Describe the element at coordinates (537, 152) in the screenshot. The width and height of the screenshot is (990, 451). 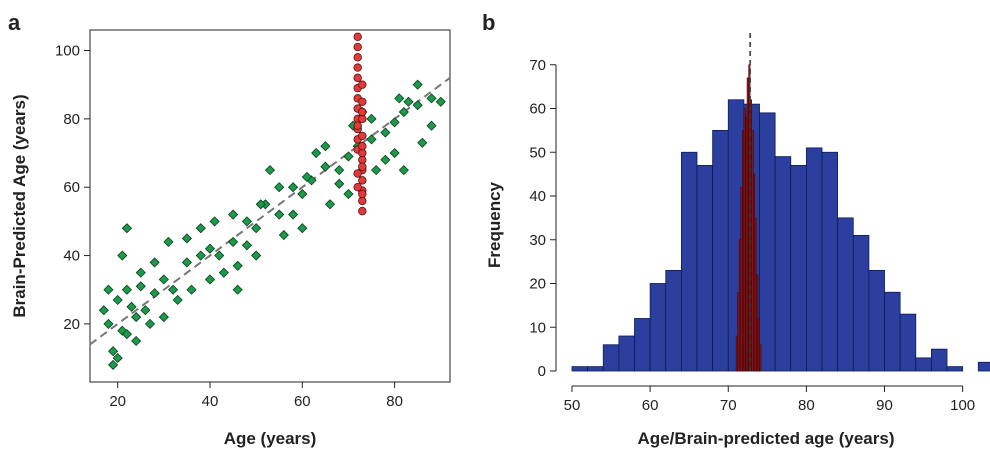
I see `panel-b-y-tick-label: 50` at that location.